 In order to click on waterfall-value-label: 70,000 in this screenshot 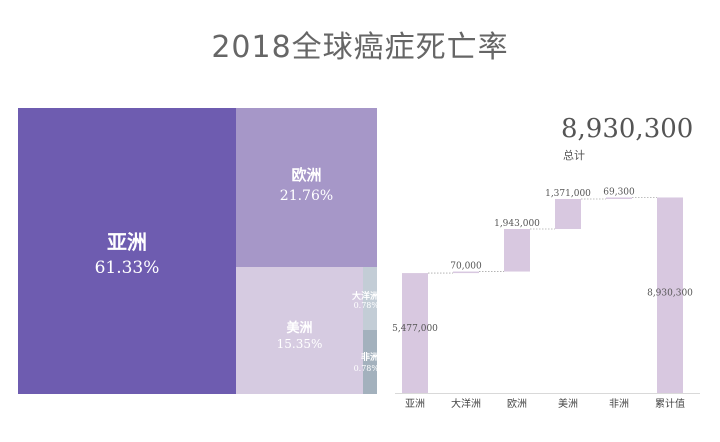, I will do `click(466, 267)`.